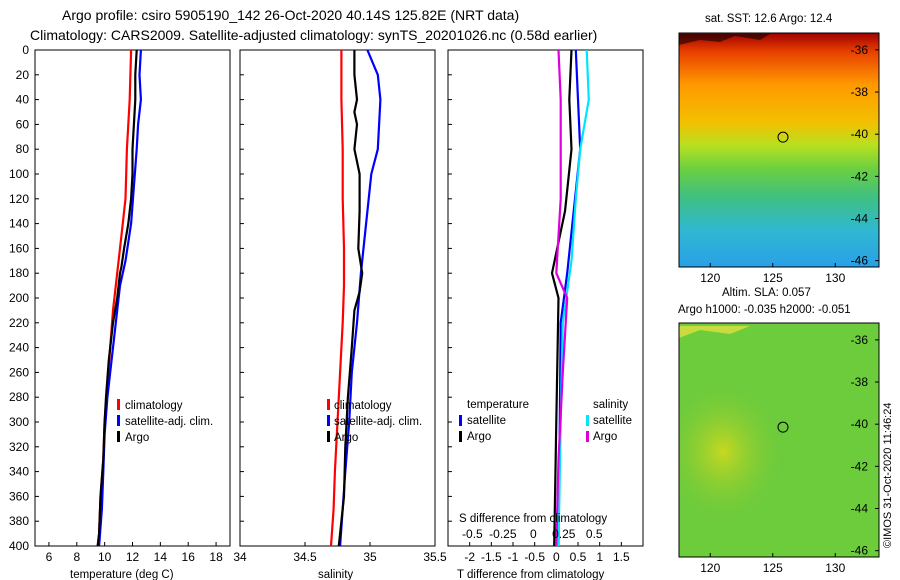  I want to click on lon-tick-label: 125, so click(773, 568).